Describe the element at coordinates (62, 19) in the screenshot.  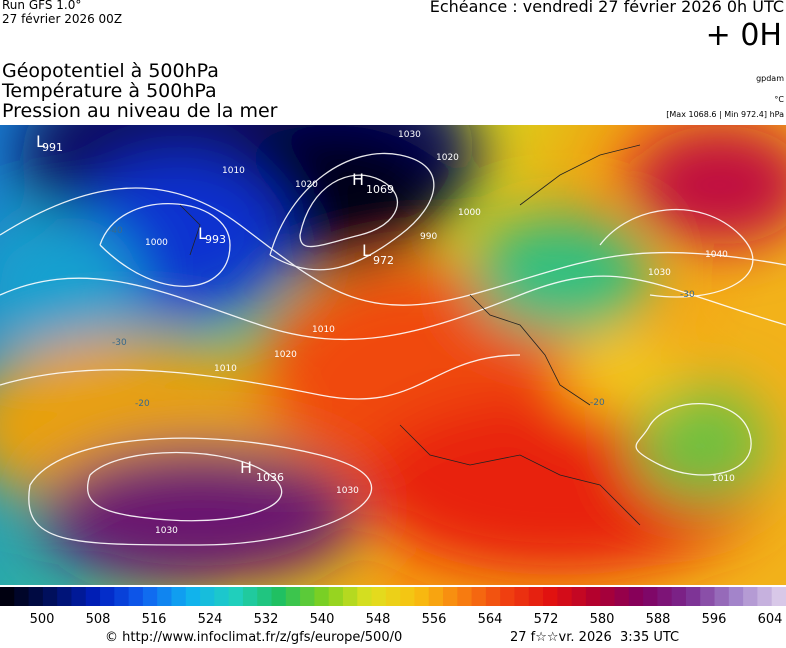
I see `run-date: 27 février 2026 00Z` at that location.